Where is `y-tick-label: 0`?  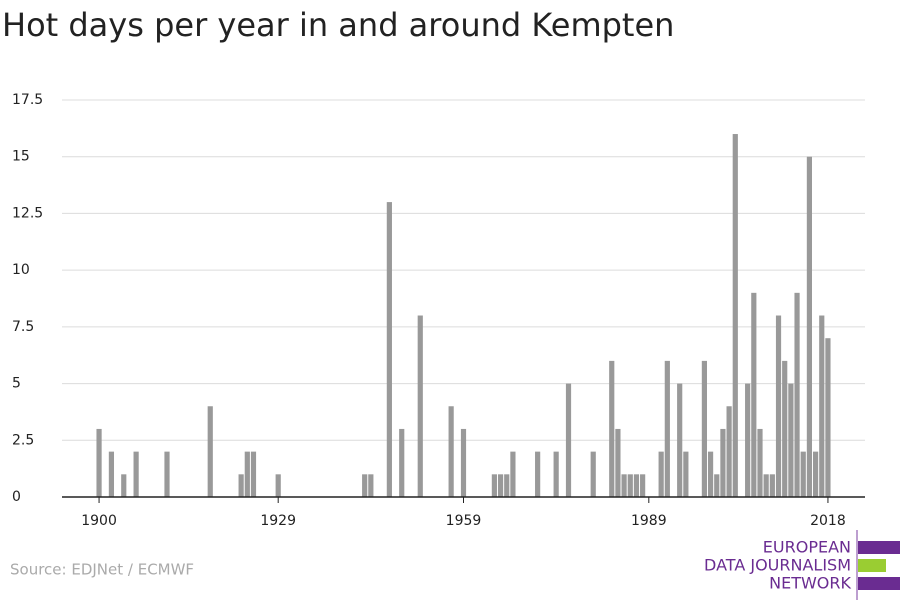
y-tick-label: 0 is located at coordinates (16, 497).